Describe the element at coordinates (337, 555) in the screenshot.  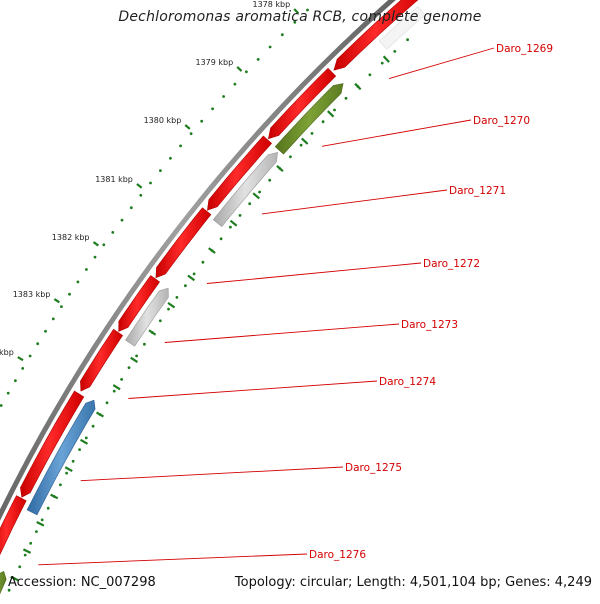
I see `gene-label-daro-1276: Daro_1276` at that location.